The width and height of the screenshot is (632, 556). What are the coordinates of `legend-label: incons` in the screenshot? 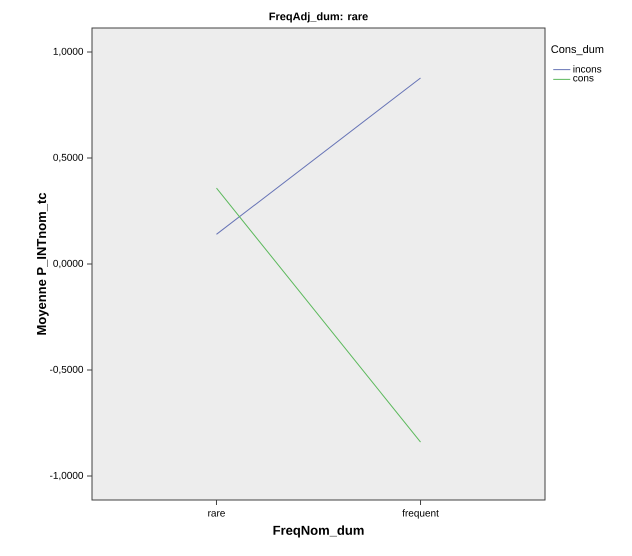 It's located at (587, 69).